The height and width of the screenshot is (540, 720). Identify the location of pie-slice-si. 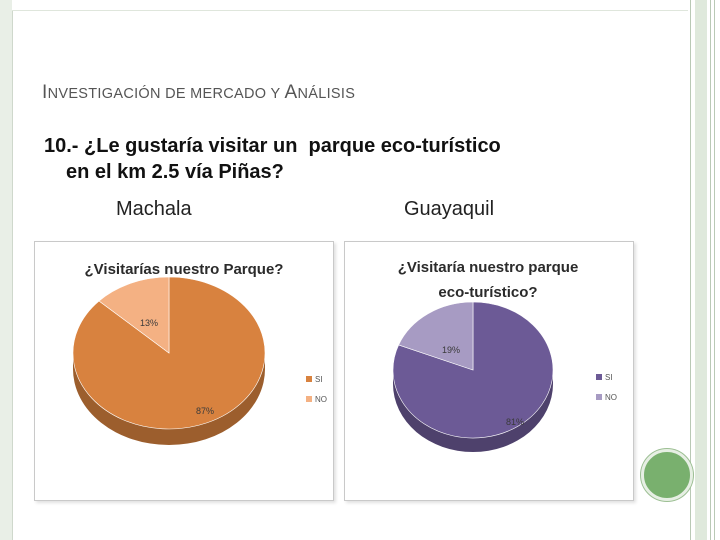
(169, 353).